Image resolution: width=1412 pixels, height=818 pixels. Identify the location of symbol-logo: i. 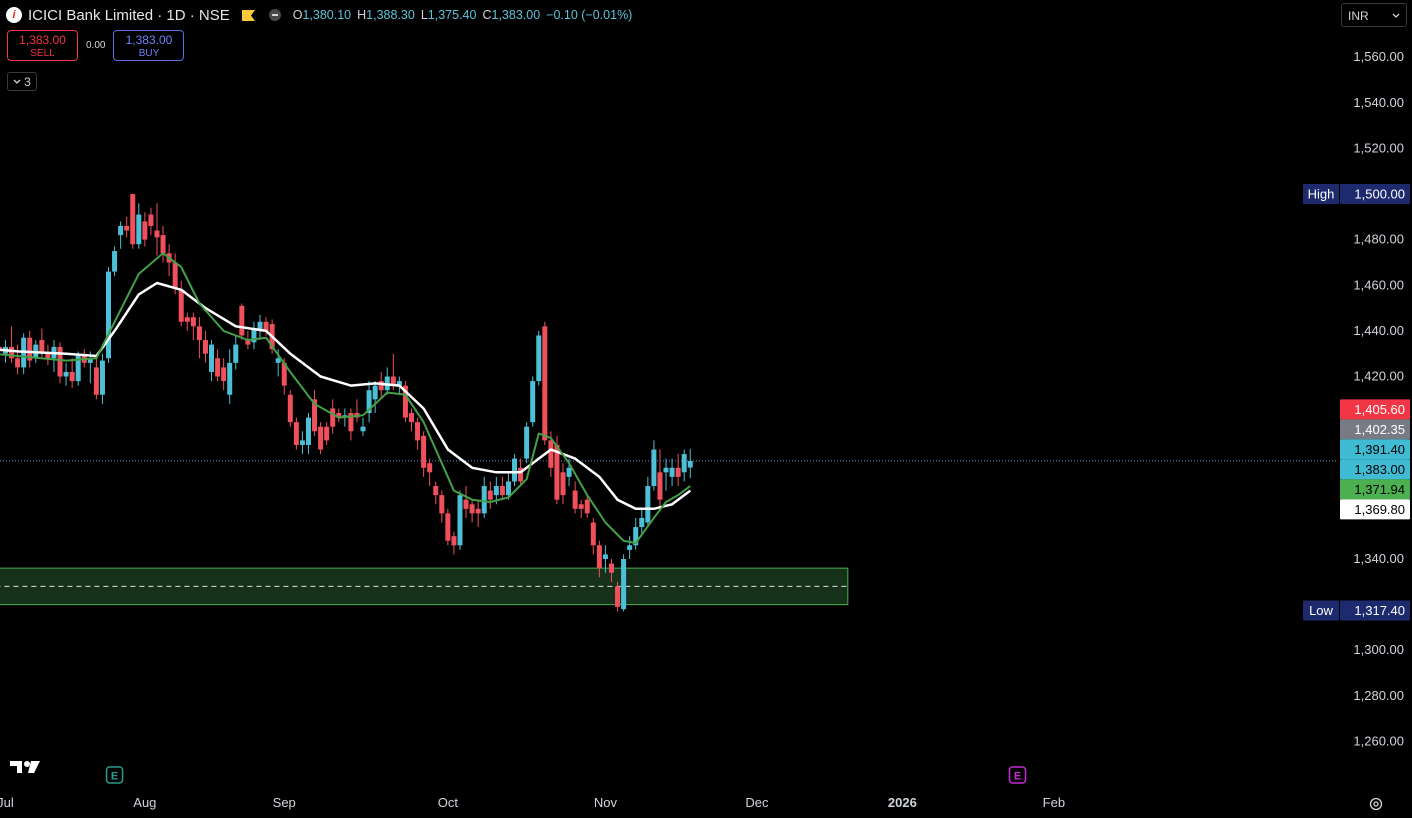
(14, 15).